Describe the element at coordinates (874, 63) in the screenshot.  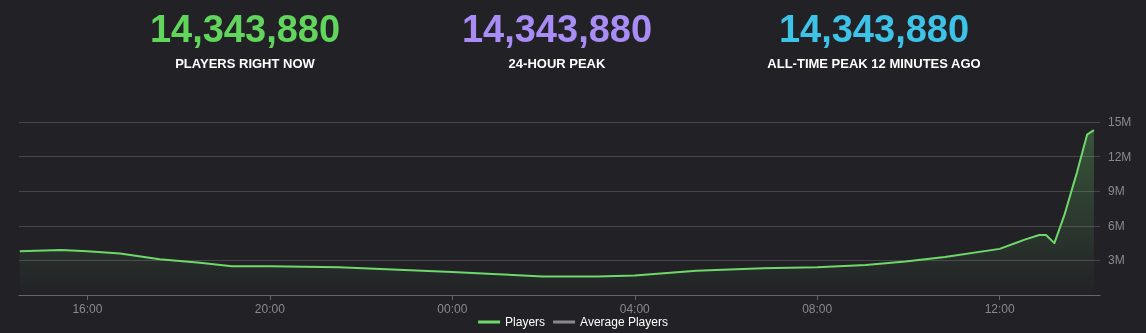
I see `category-label: ALL-TIME PEAK 12 MINUTES AGO` at that location.